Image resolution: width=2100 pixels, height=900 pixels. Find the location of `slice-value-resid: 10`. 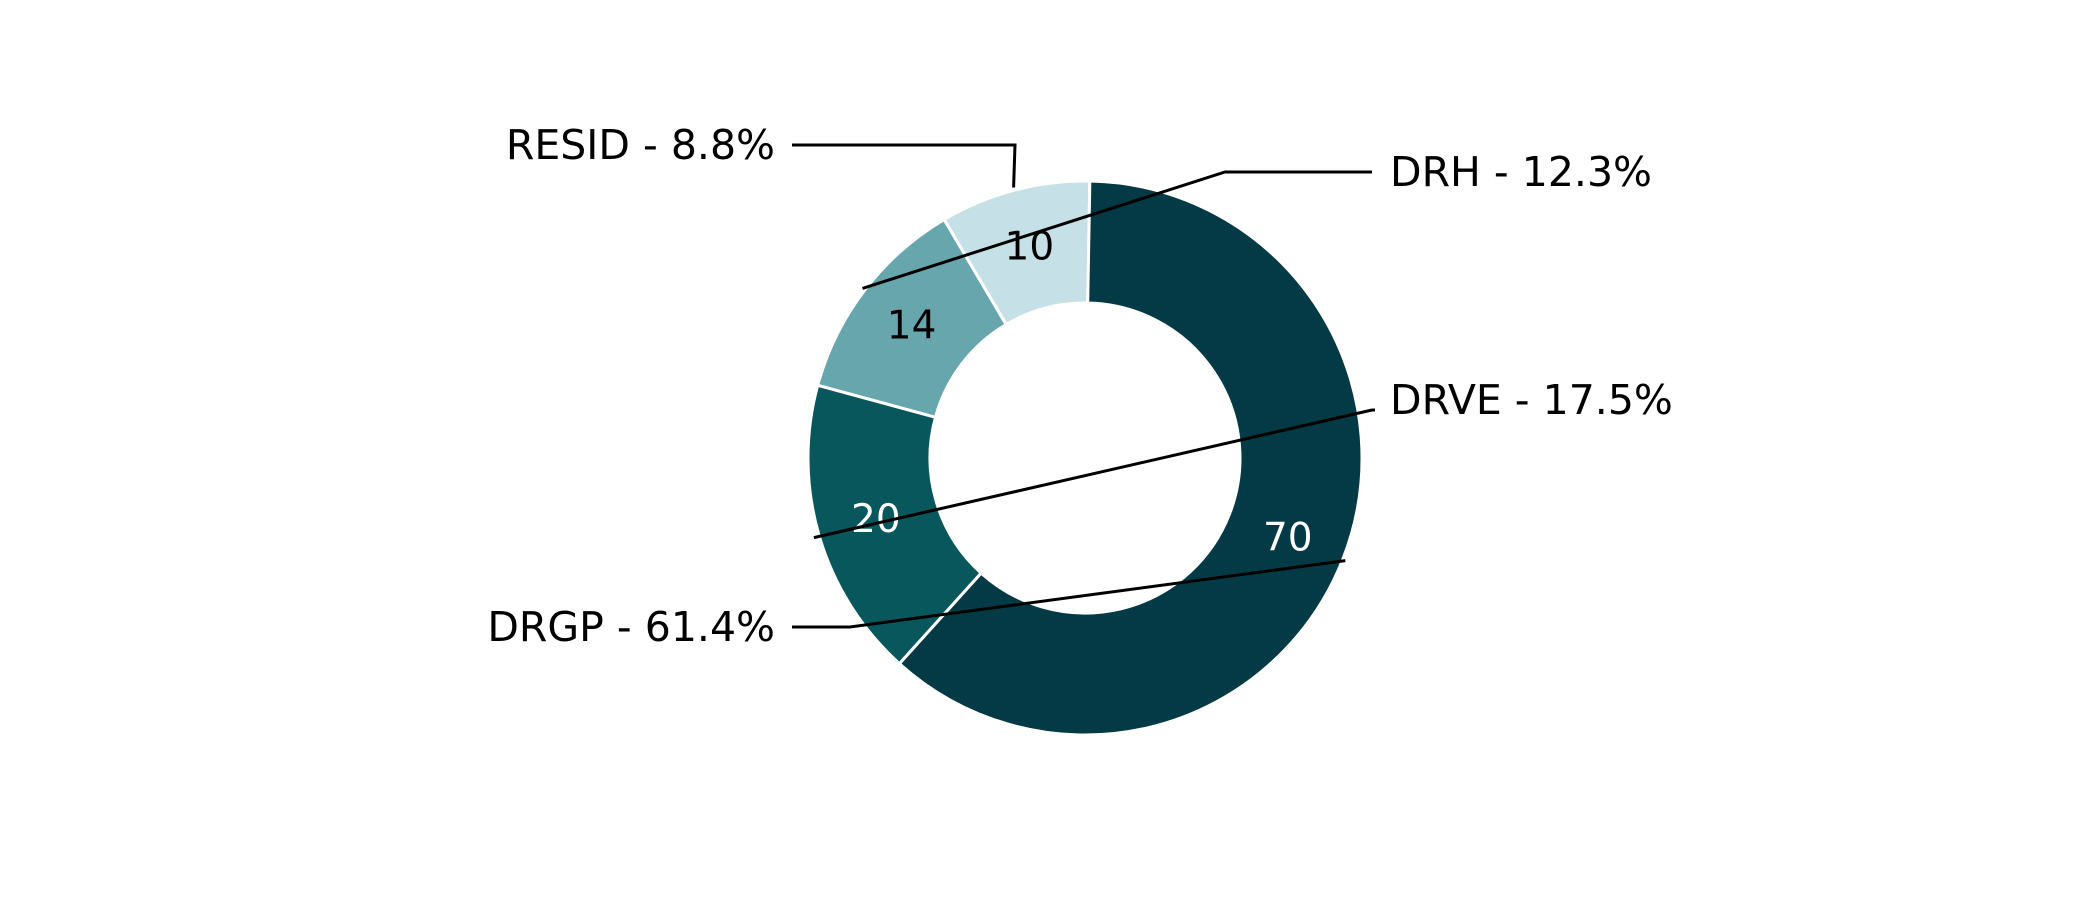

slice-value-resid: 10 is located at coordinates (1030, 247).